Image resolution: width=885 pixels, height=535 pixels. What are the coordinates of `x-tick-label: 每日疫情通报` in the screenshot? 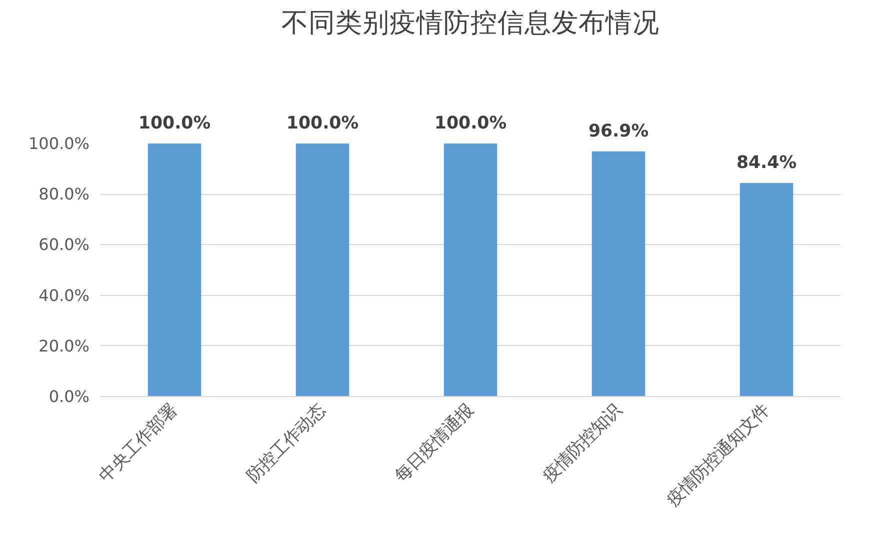 It's located at (434, 443).